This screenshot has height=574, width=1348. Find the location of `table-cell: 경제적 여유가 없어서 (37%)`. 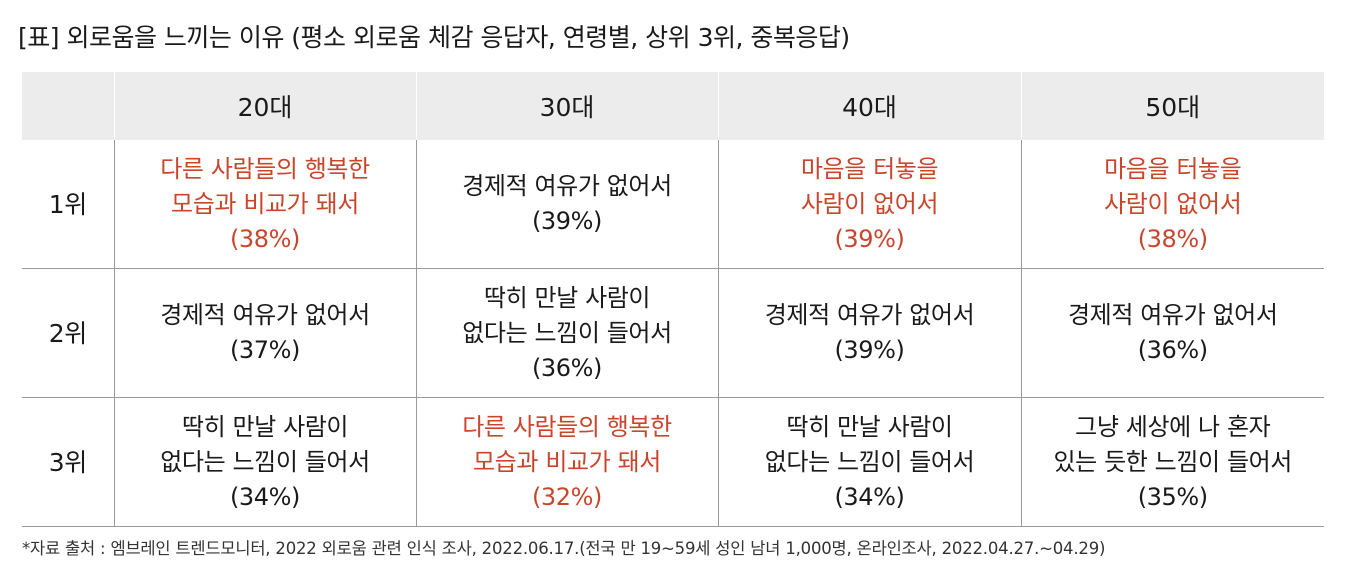

table-cell: 경제적 여유가 없어서 (37%) is located at coordinates (264, 333).